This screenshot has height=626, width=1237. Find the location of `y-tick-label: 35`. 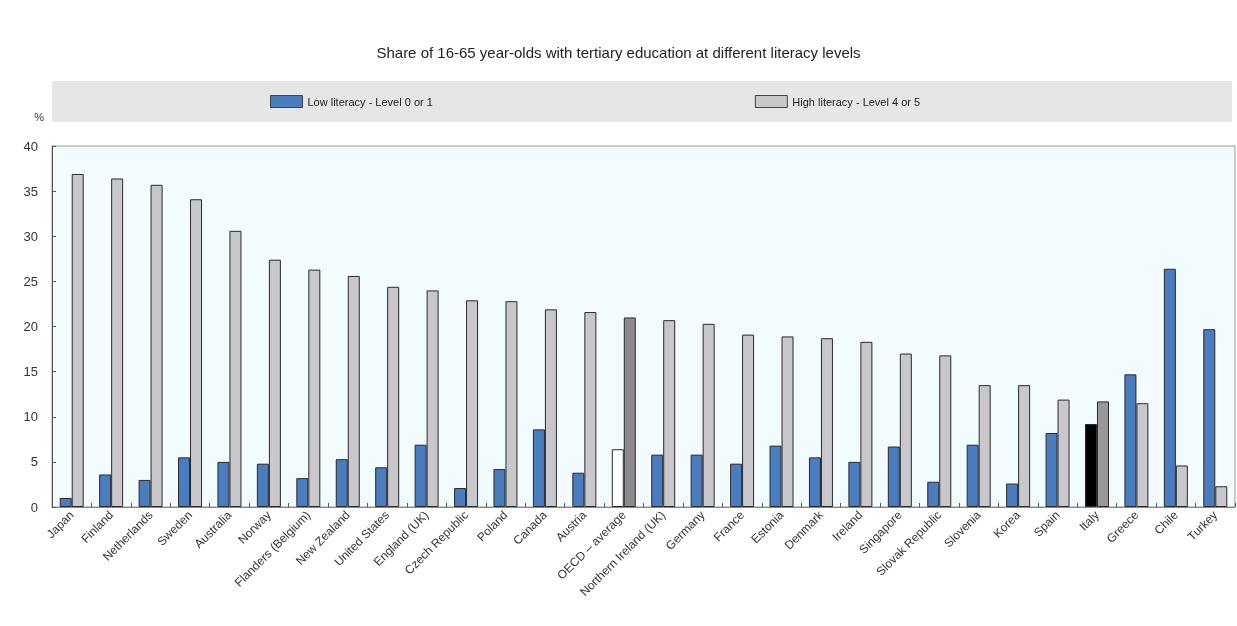

y-tick-label: 35 is located at coordinates (30, 191).